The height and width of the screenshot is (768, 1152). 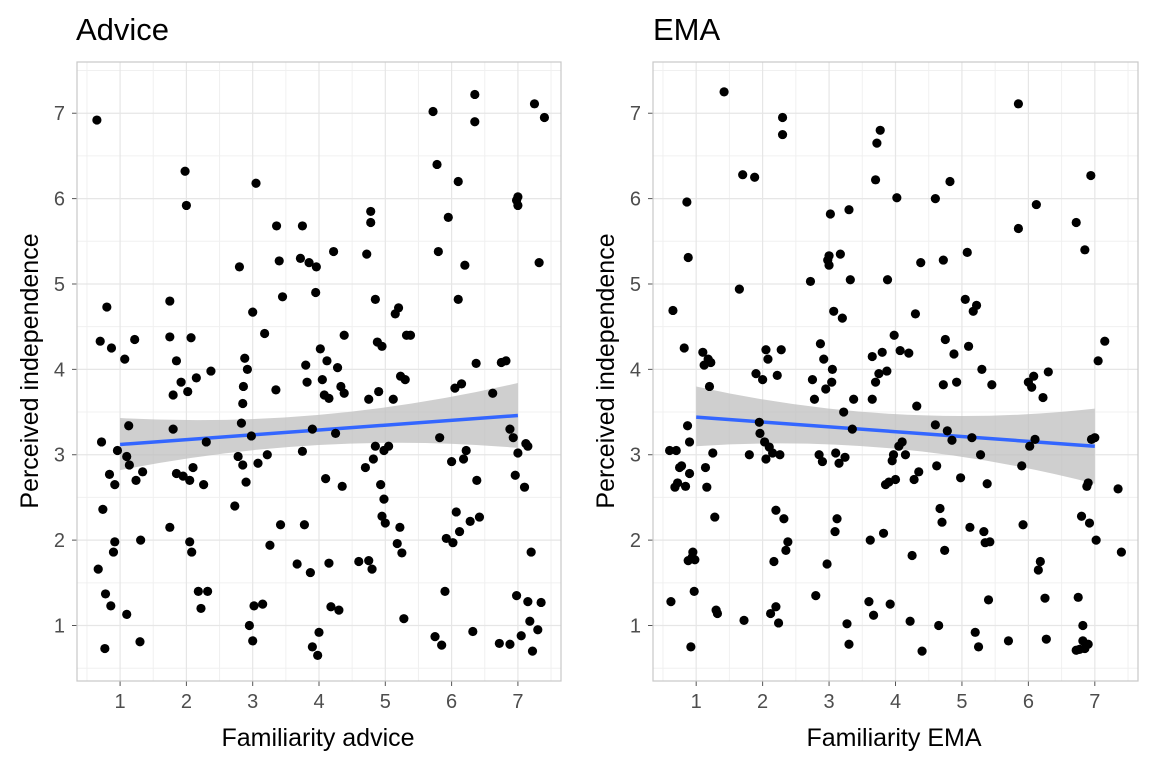 What do you see at coordinates (30, 370) in the screenshot?
I see `y-axis-title: Perceived independence` at bounding box center [30, 370].